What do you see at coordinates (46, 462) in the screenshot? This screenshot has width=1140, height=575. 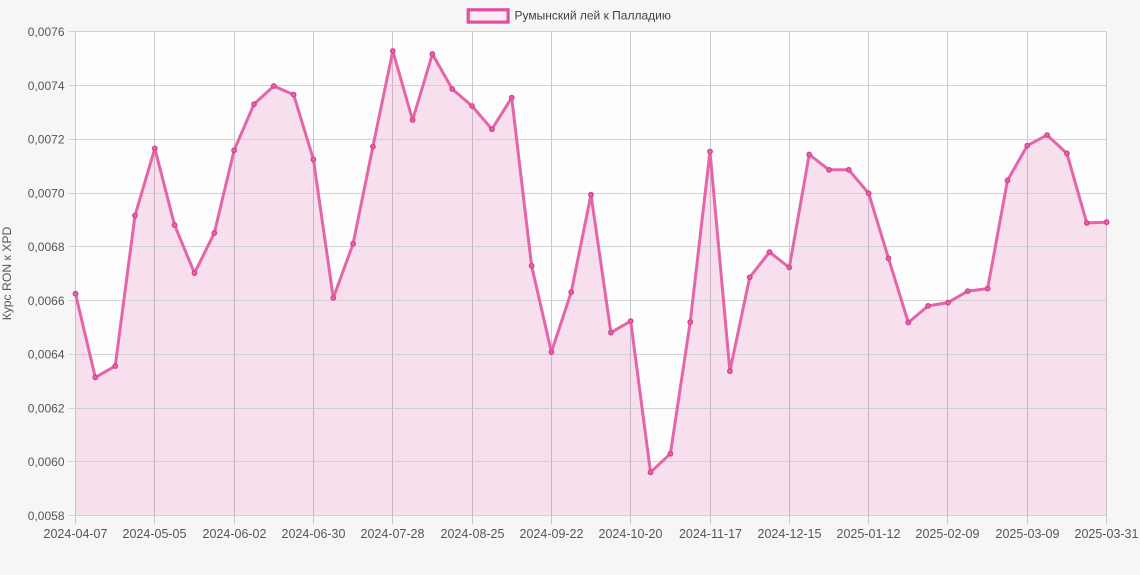 I see `svg-text: 0,0060` at bounding box center [46, 462].